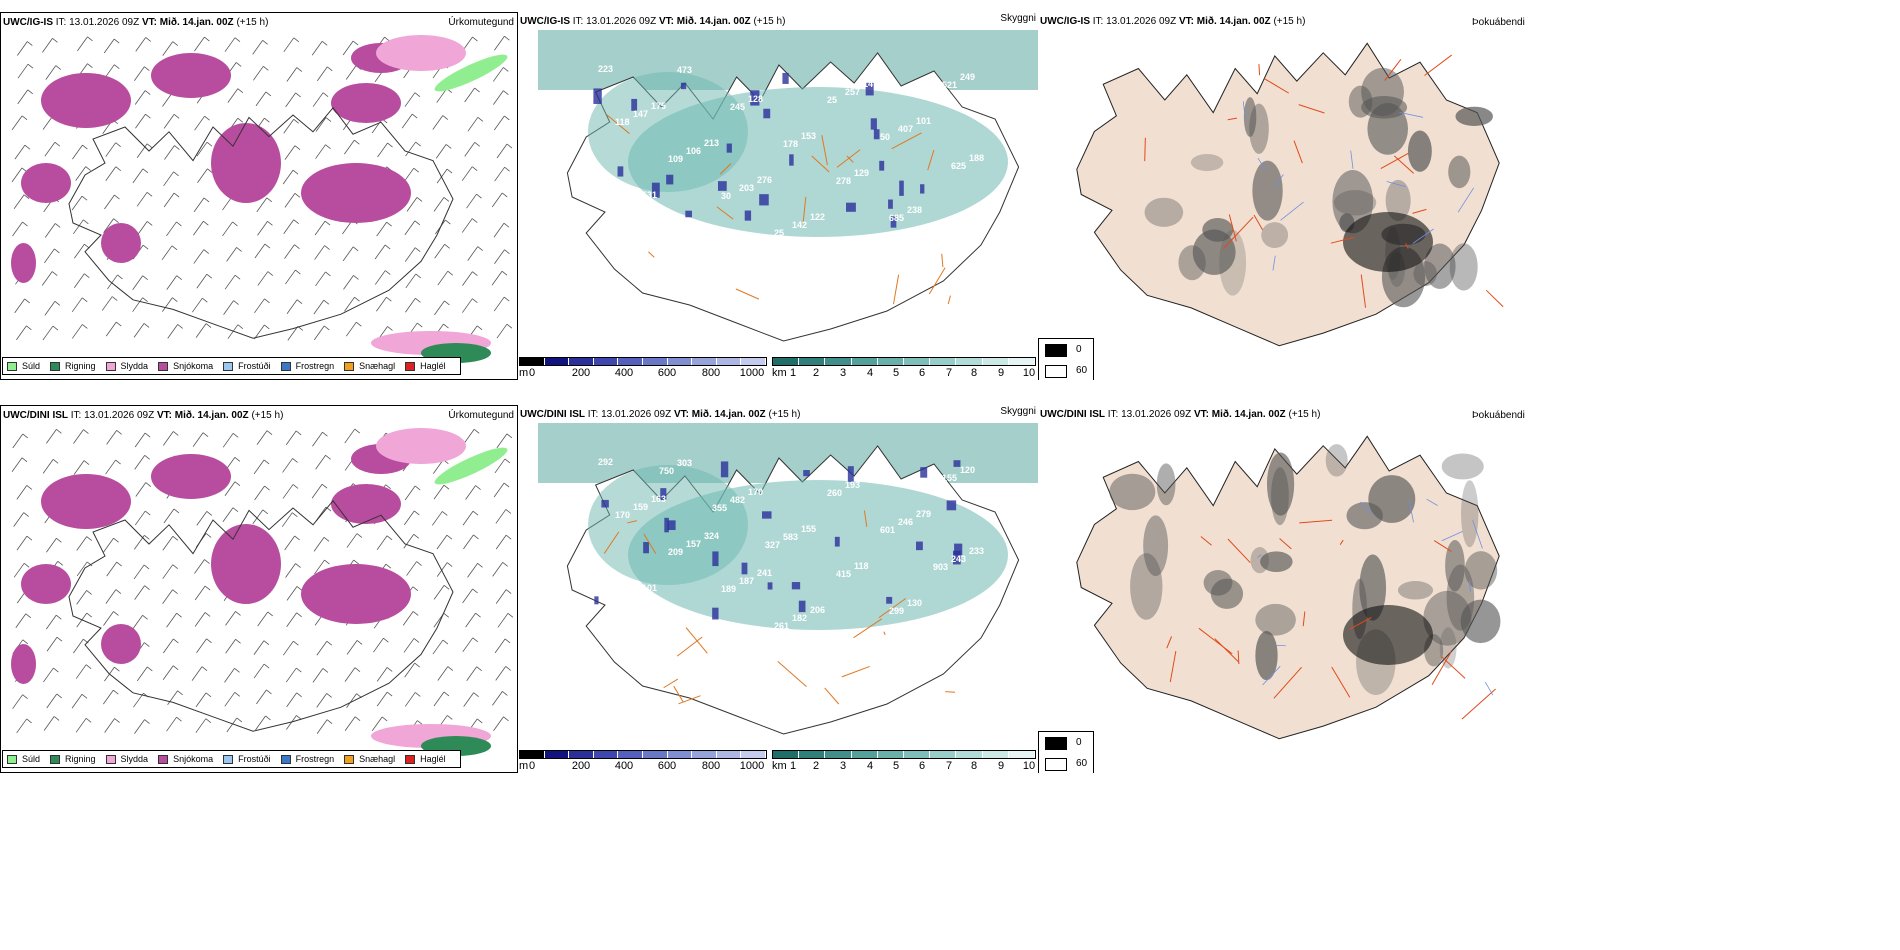 This screenshot has height=950, width=1900. I want to click on snow-depth-label: 292, so click(605, 462).